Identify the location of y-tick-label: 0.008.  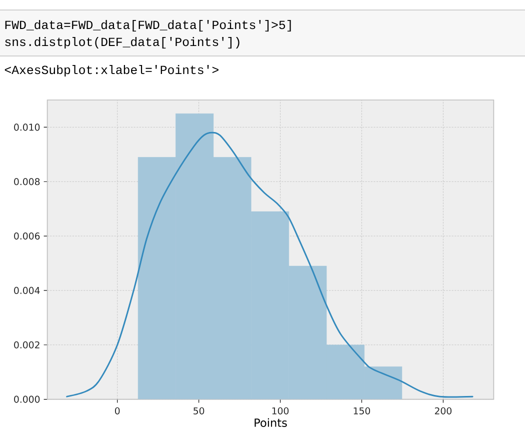
(27, 182).